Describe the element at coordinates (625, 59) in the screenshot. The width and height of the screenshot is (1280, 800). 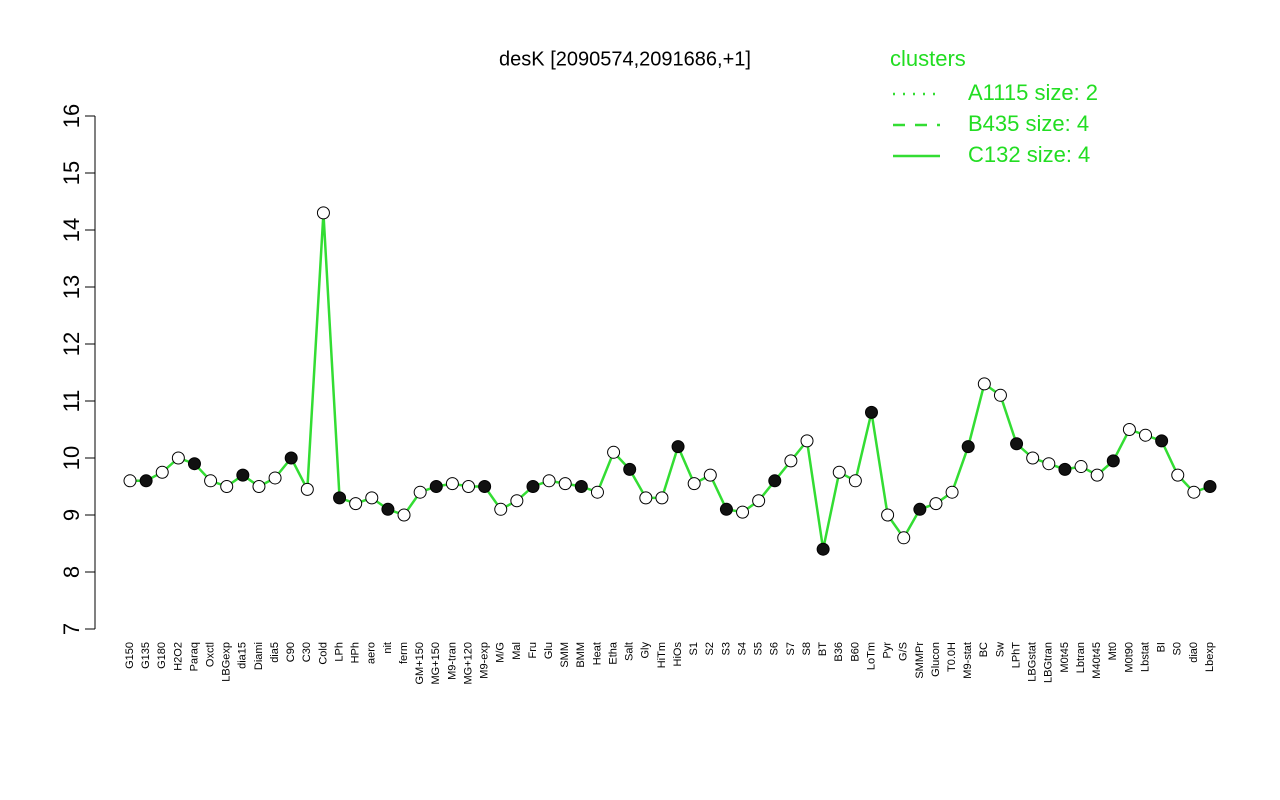
I see `chart-title: desK [2090574,2091686,+1]` at that location.